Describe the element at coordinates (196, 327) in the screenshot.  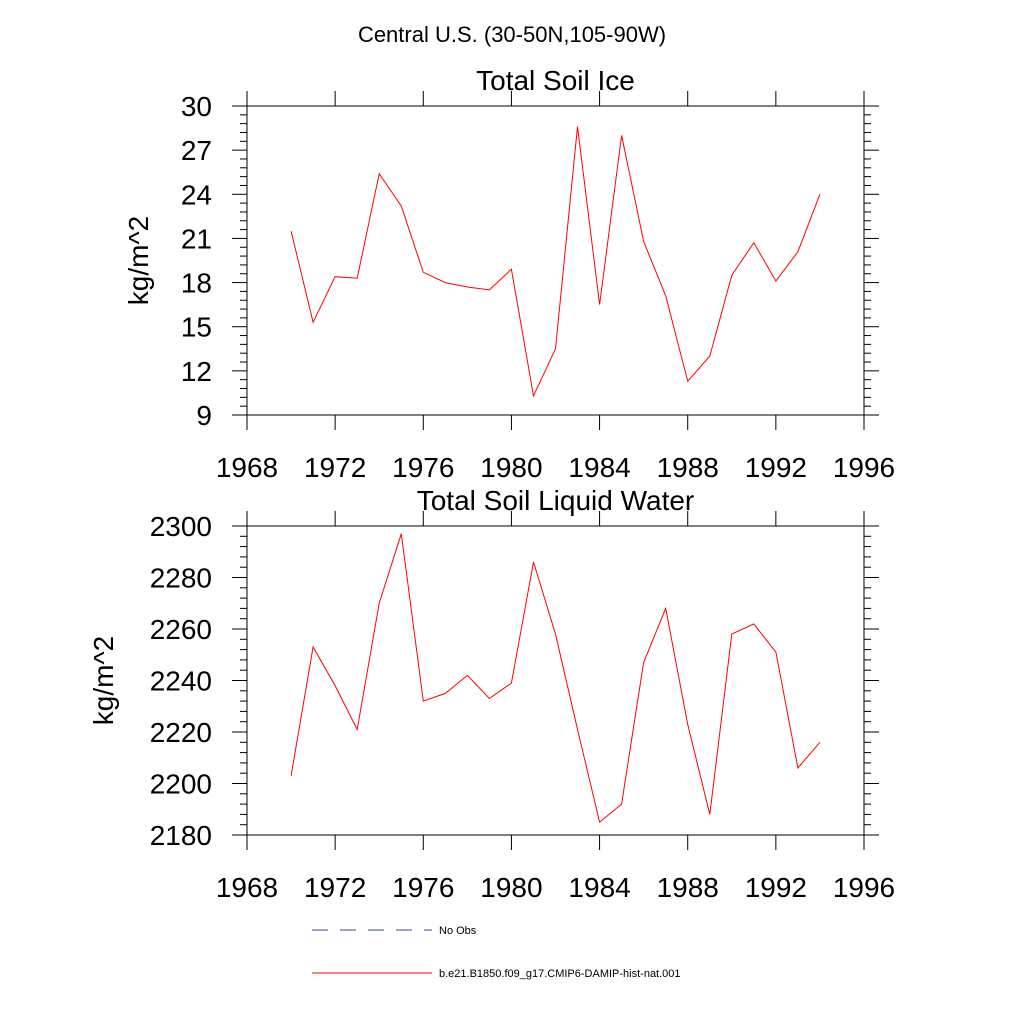
I see `y-tick-label: 15` at that location.